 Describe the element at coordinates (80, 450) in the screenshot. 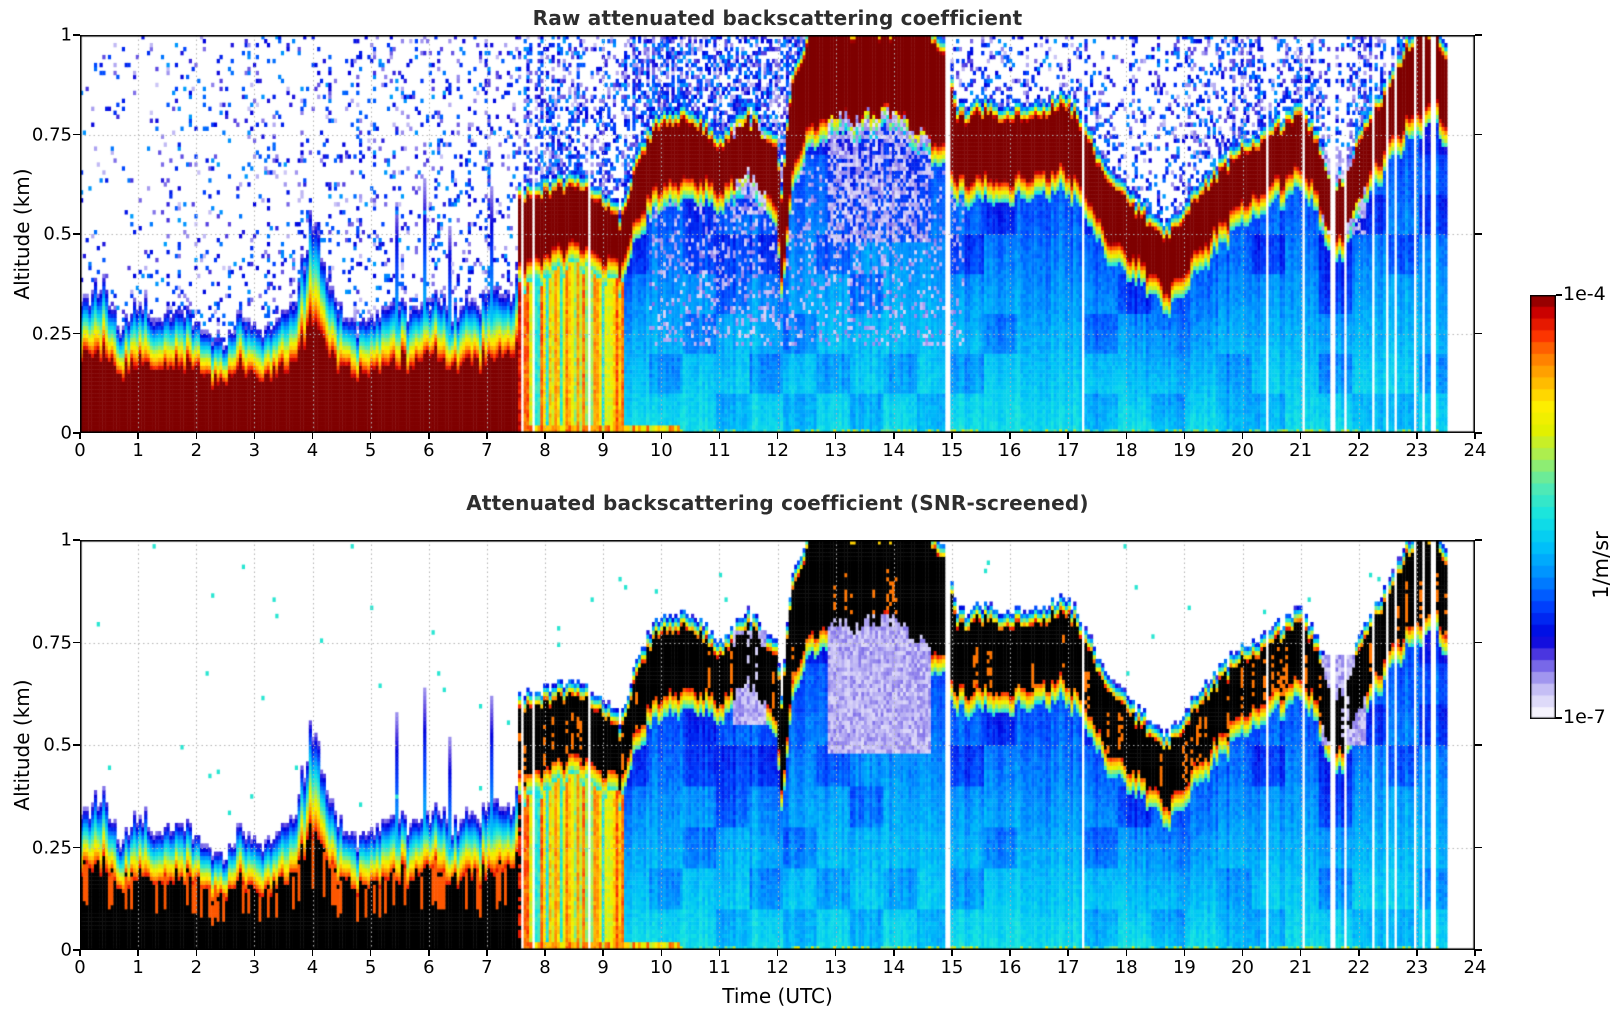

I see `x-tick-label: 0` at that location.